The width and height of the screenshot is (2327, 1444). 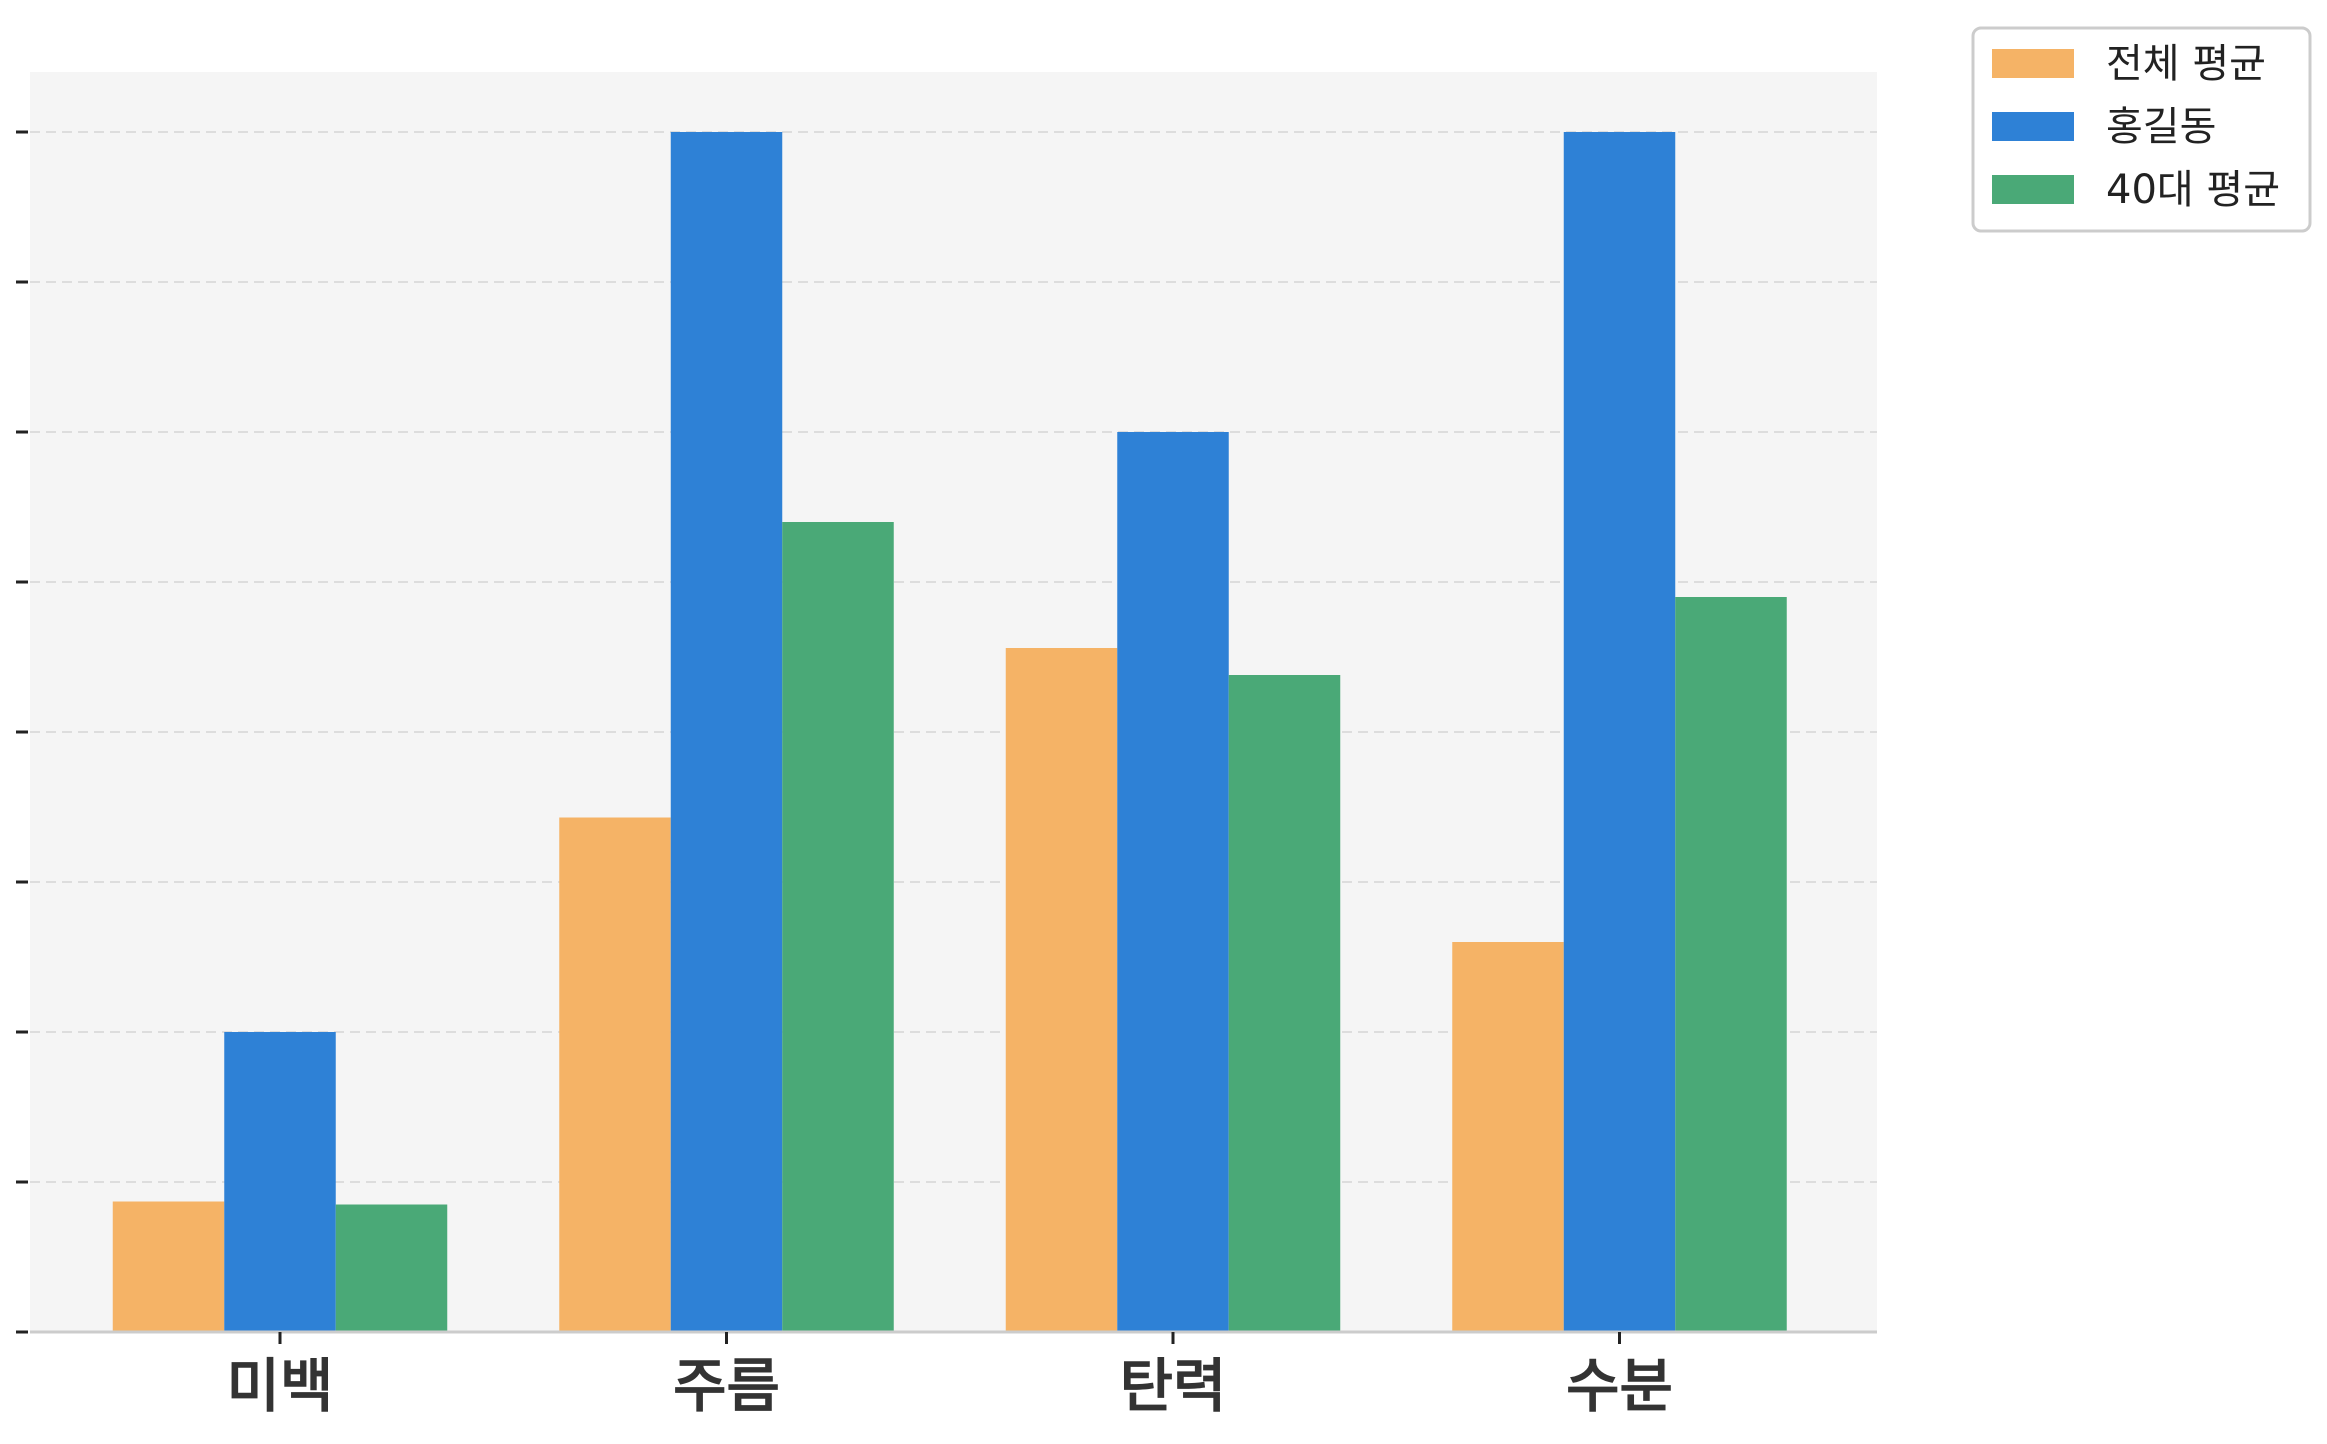 I want to click on legend-label-40s-average: 40대 평균, so click(x=2193, y=190).